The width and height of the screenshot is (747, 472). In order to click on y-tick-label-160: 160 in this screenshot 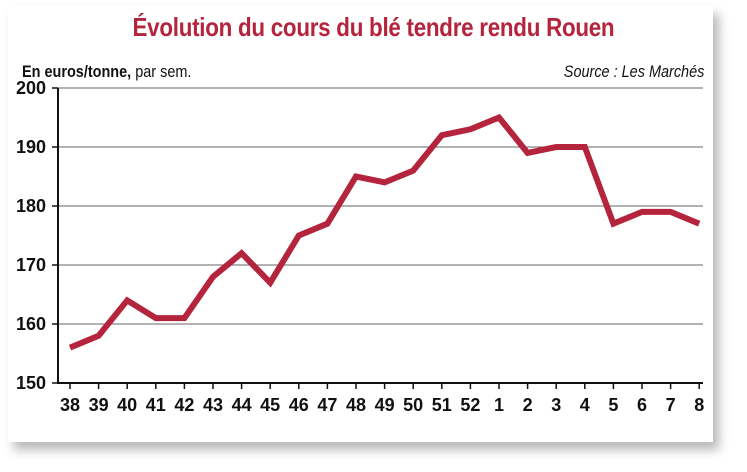, I will do `click(31, 324)`.